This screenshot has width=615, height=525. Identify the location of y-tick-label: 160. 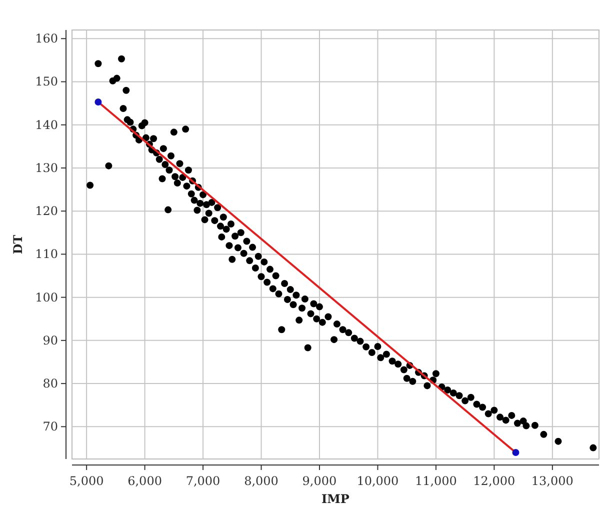
(46, 39).